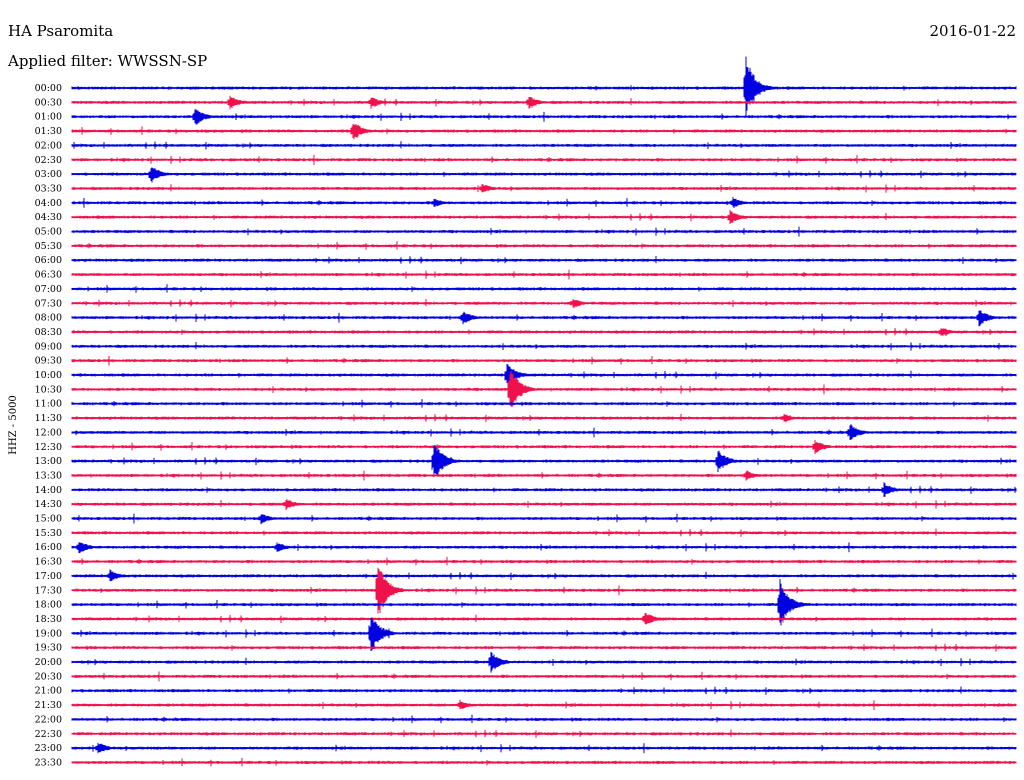  Describe the element at coordinates (48, 346) in the screenshot. I see `time-tick-label: 09:00` at that location.